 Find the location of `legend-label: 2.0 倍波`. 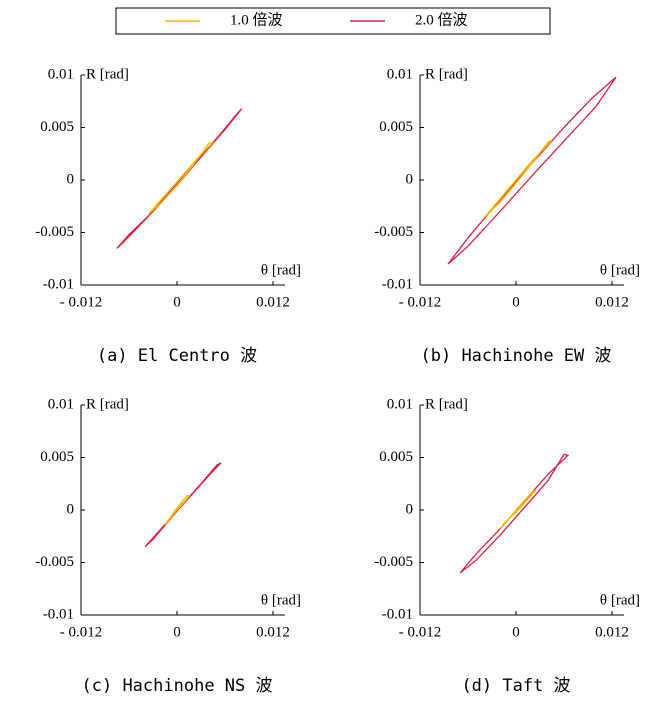

legend-label: 2.0 倍波 is located at coordinates (441, 19).